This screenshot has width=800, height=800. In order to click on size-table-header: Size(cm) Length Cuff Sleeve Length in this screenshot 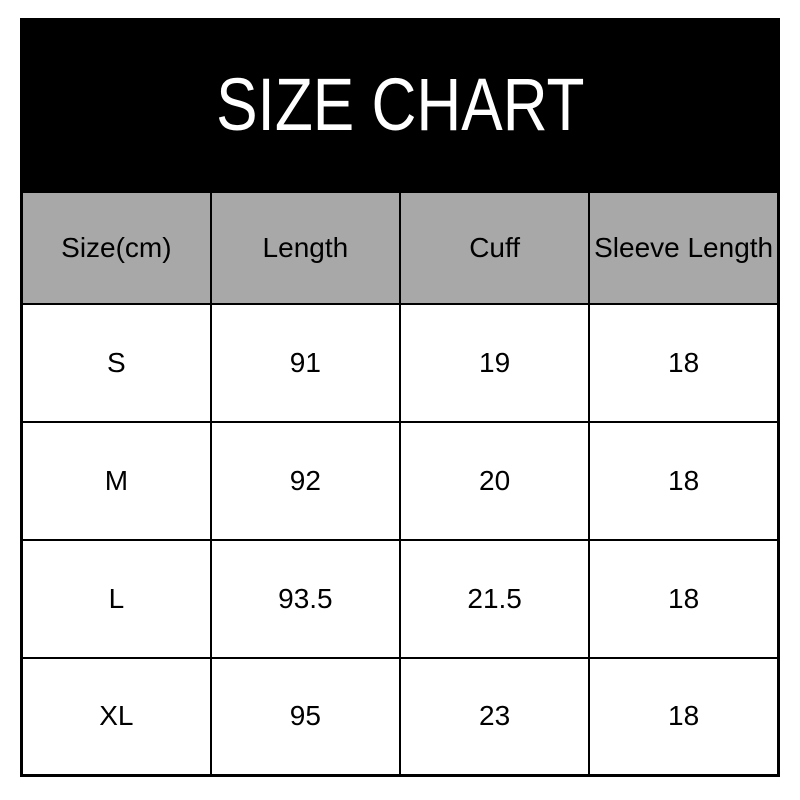, I will do `click(400, 247)`.